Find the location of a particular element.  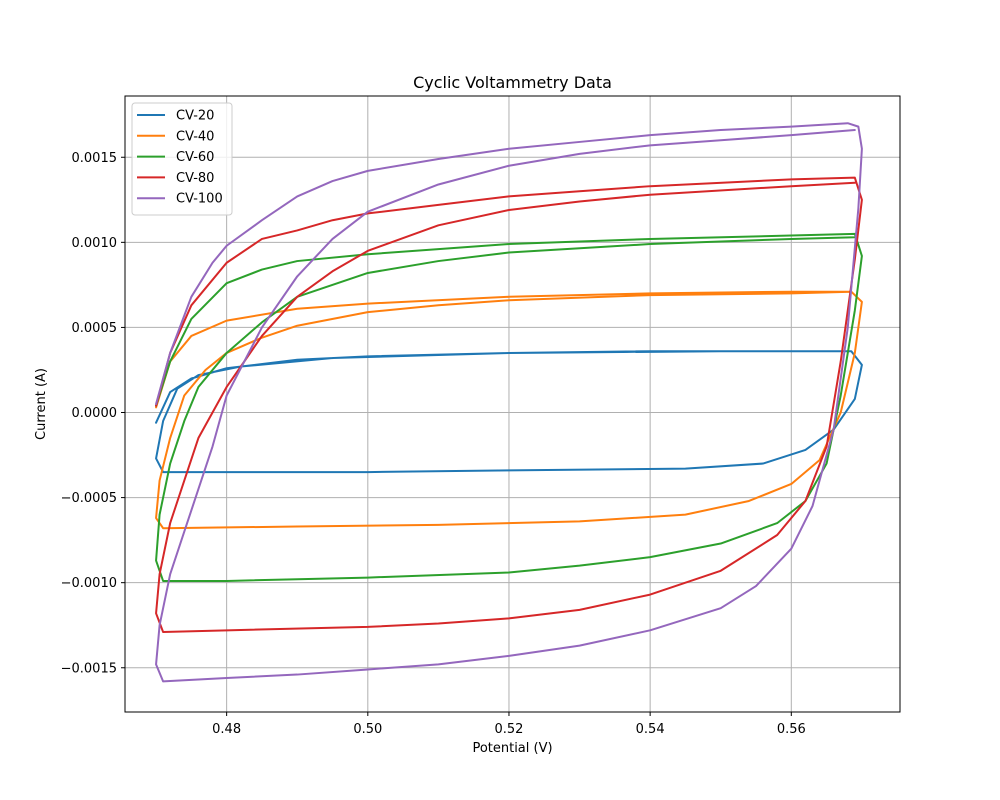

y-tick-label: 0.0015 is located at coordinates (95, 158).